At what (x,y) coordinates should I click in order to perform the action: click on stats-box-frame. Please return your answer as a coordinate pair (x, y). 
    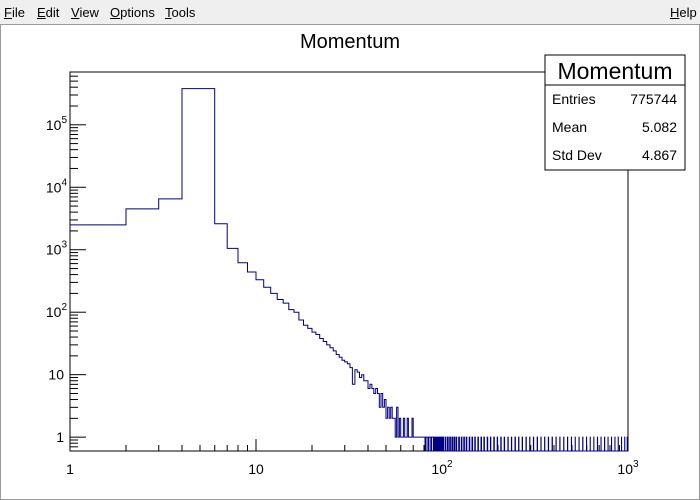
    Looking at the image, I should click on (615, 112).